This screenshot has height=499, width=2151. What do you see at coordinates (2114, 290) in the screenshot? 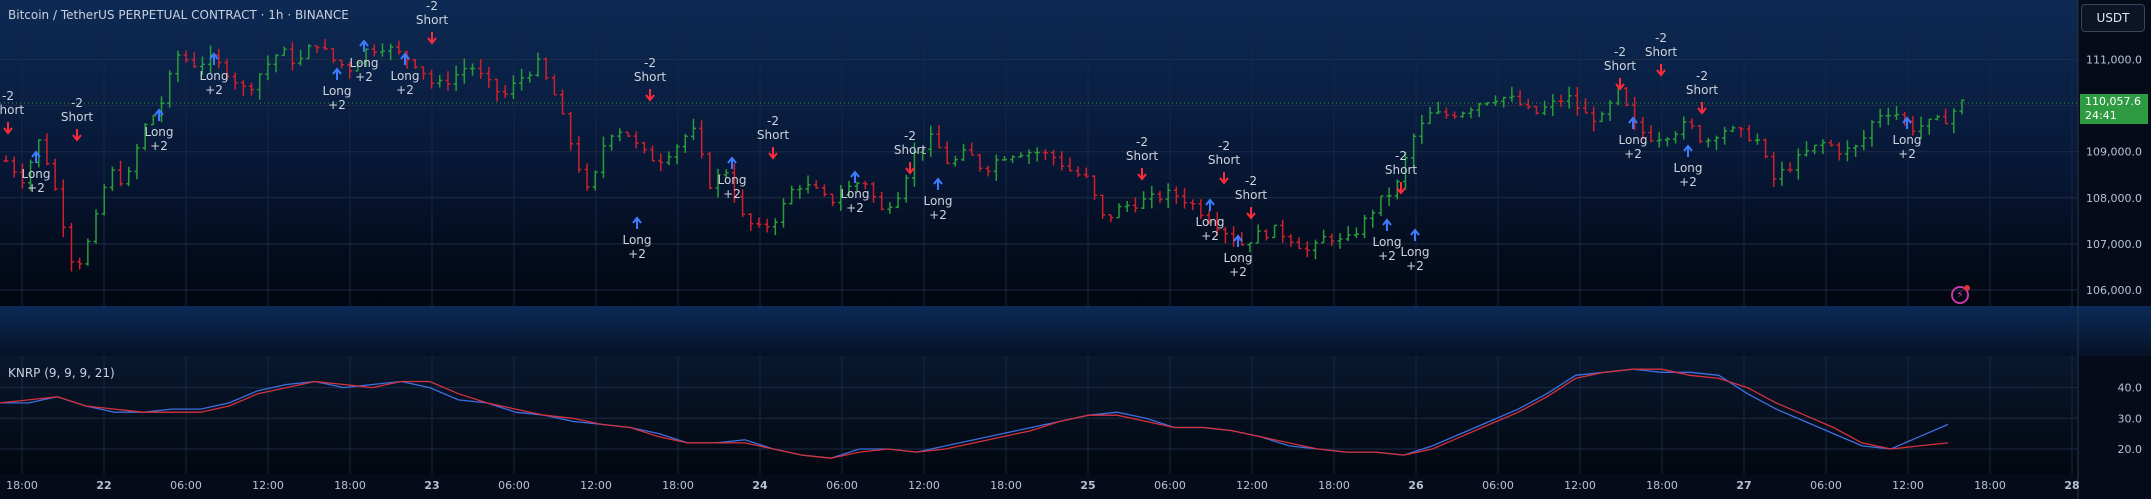
I see `price-tick-label: 106,000.0` at bounding box center [2114, 290].